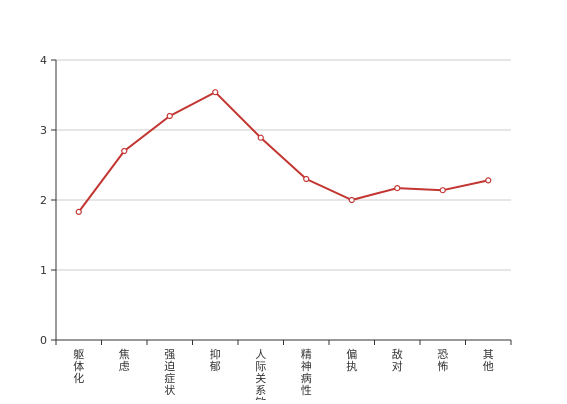  Describe the element at coordinates (397, 354) in the screenshot. I see `x-tick-label-char: 敌` at that location.